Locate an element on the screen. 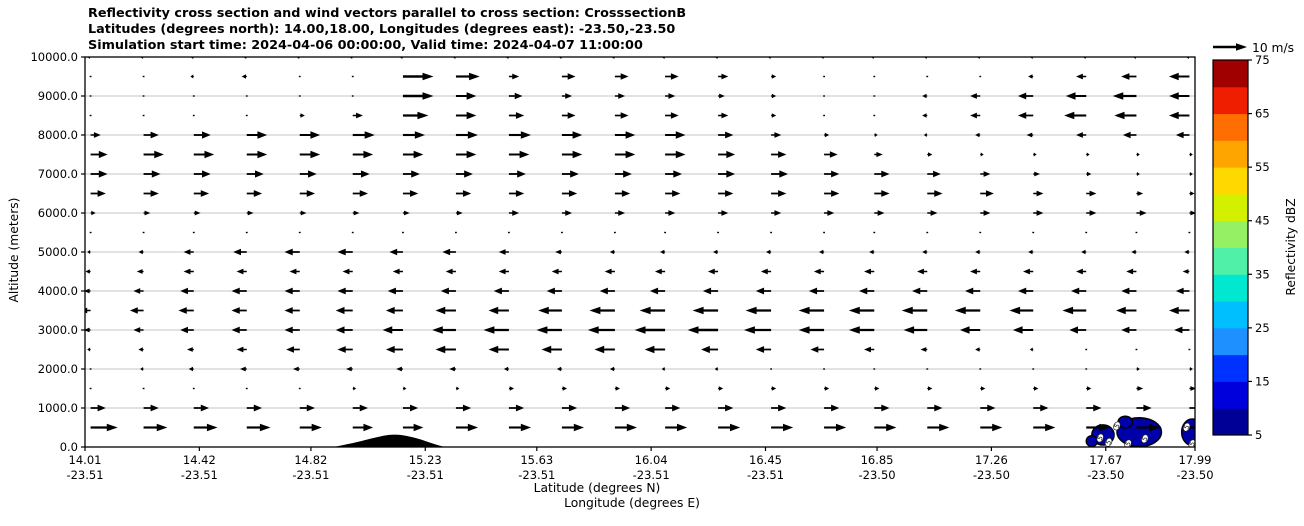 Image resolution: width=1304 pixels, height=526 pixels. x-tick-label-lat: 15.63 is located at coordinates (536, 460).